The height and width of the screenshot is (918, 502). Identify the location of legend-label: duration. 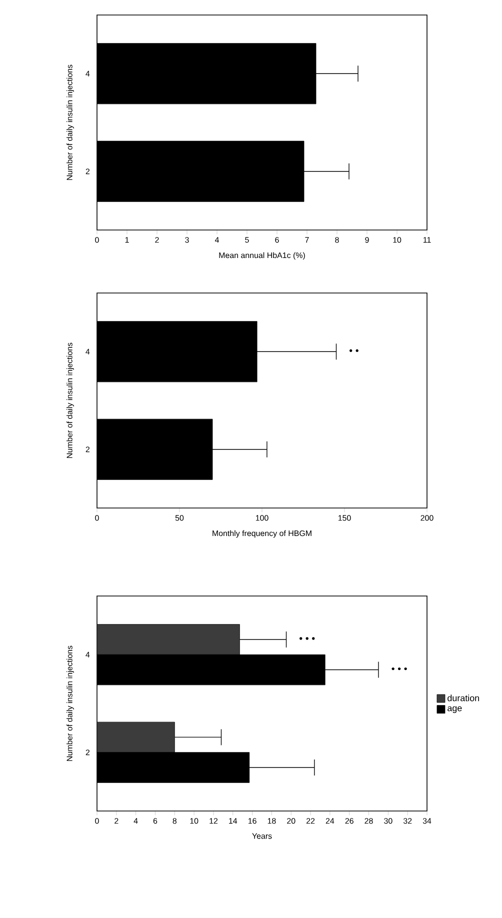
(464, 698).